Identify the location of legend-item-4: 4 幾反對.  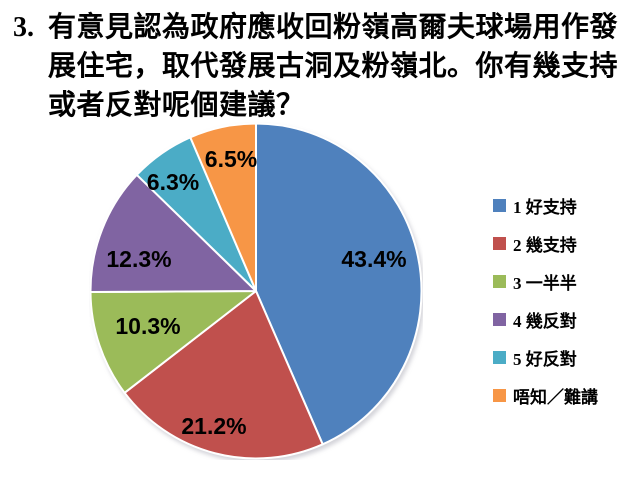
(545, 320).